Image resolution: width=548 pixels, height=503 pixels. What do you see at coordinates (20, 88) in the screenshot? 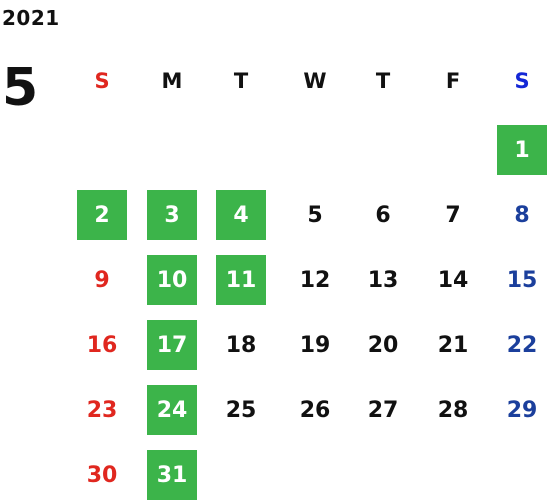
I see `month-number: 5` at bounding box center [20, 88].